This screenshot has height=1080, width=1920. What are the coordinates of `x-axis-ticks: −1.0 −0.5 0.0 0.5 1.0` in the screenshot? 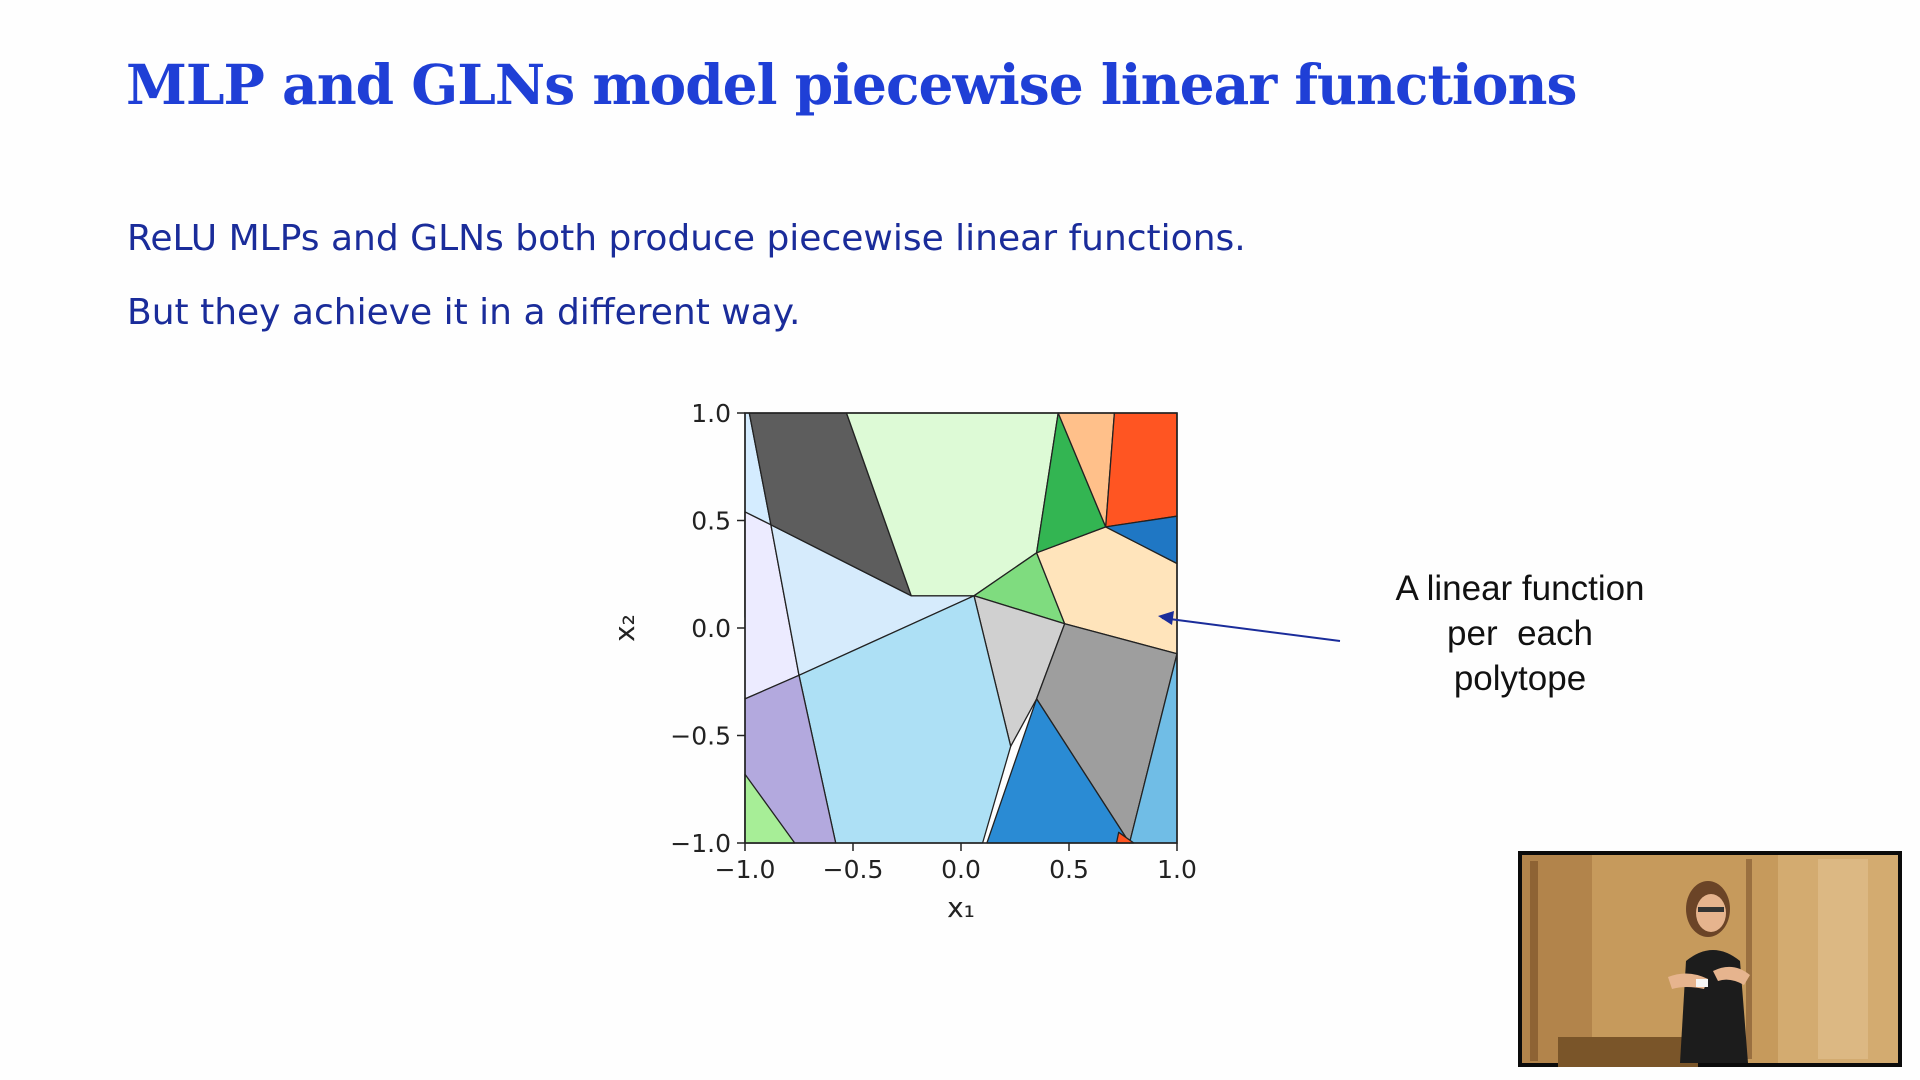 It's located at (956, 863).